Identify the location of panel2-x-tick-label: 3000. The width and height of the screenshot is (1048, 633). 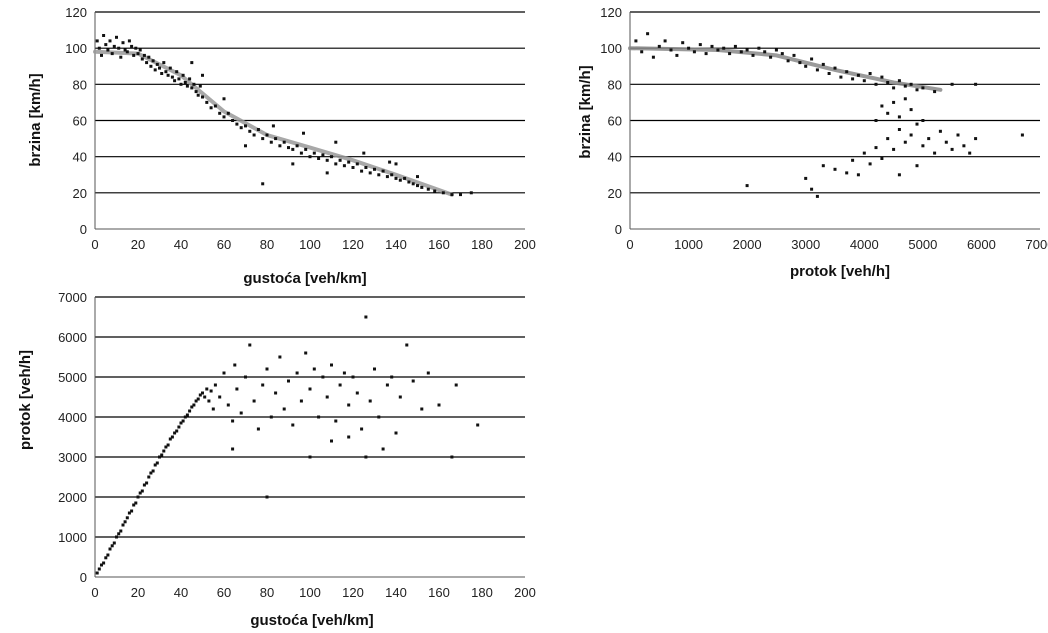
(805, 244).